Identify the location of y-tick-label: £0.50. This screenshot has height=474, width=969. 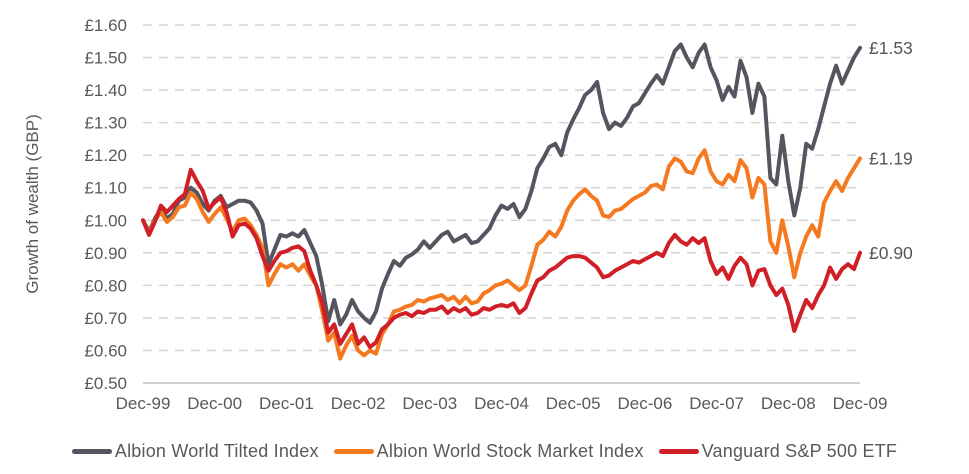
(105, 383).